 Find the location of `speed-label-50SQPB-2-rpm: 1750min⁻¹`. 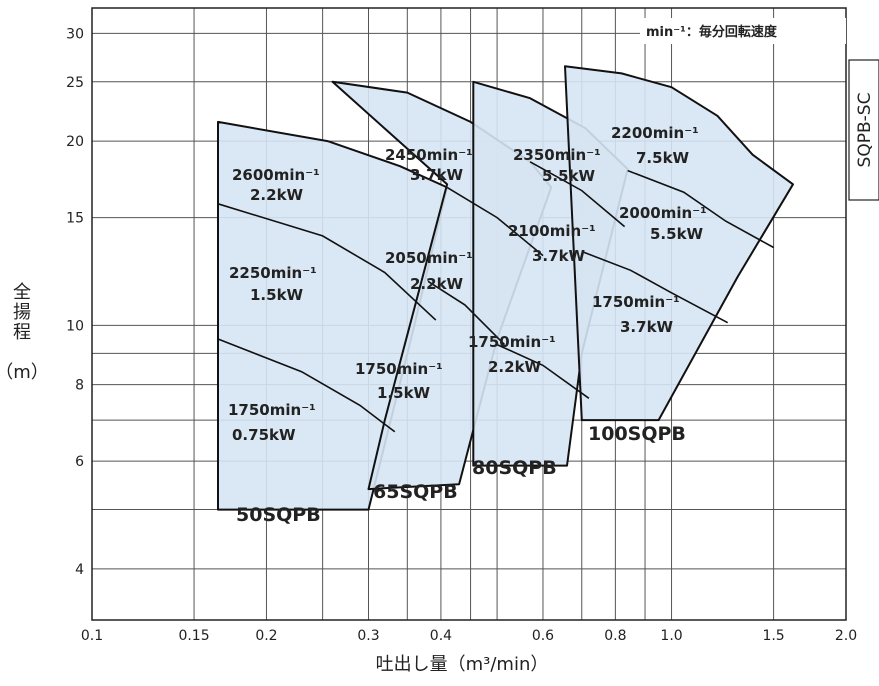

speed-label-50SQPB-2-rpm: 1750min⁻¹ is located at coordinates (272, 410).